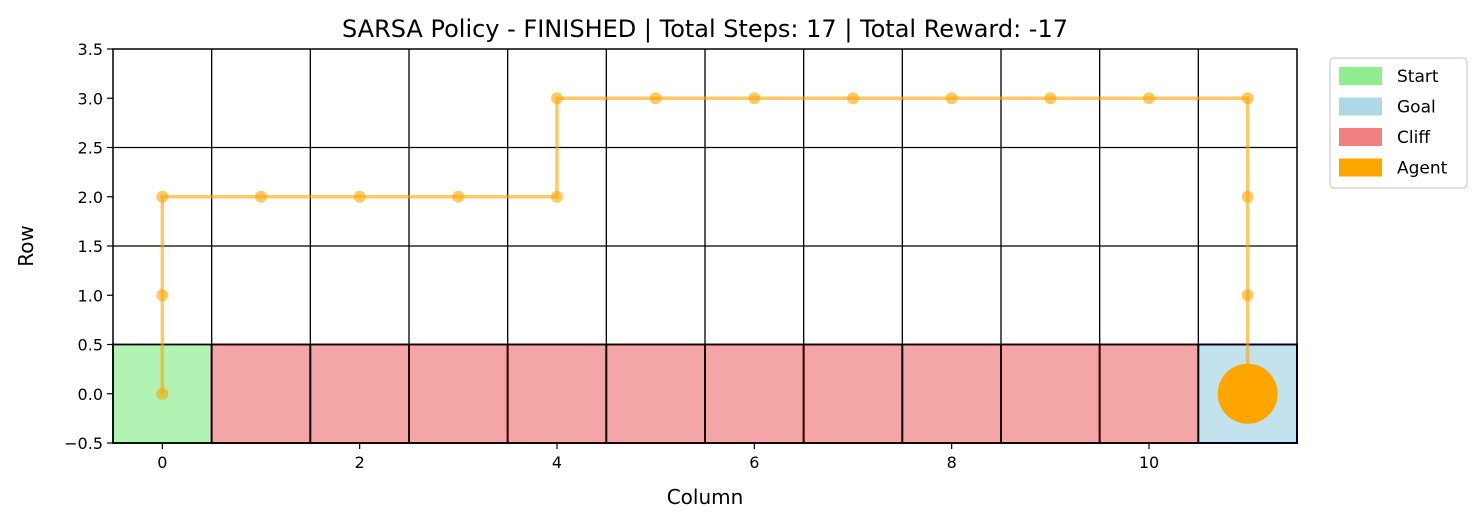  Describe the element at coordinates (1416, 108) in the screenshot. I see `legend-label-goal: Goal` at that location.